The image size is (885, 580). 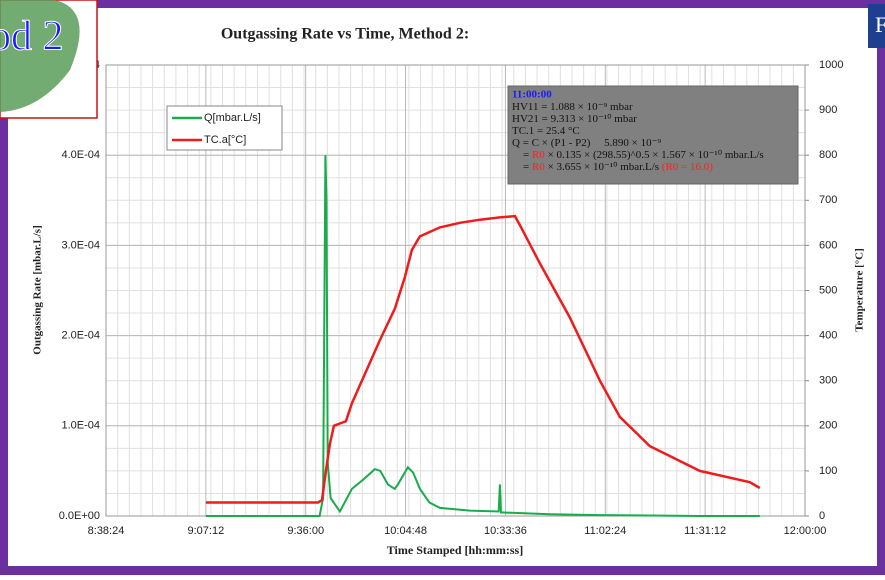 I want to click on y2-axis-title: Temperature [°C], so click(x=860, y=290).